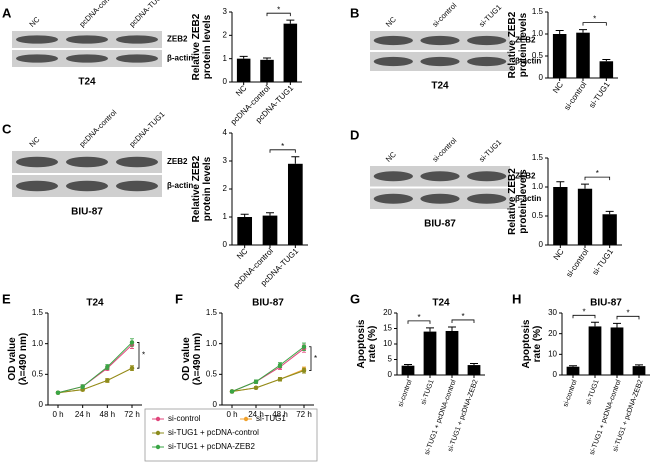 The image size is (669, 465). I want to click on panel-letter: A, so click(7, 12).